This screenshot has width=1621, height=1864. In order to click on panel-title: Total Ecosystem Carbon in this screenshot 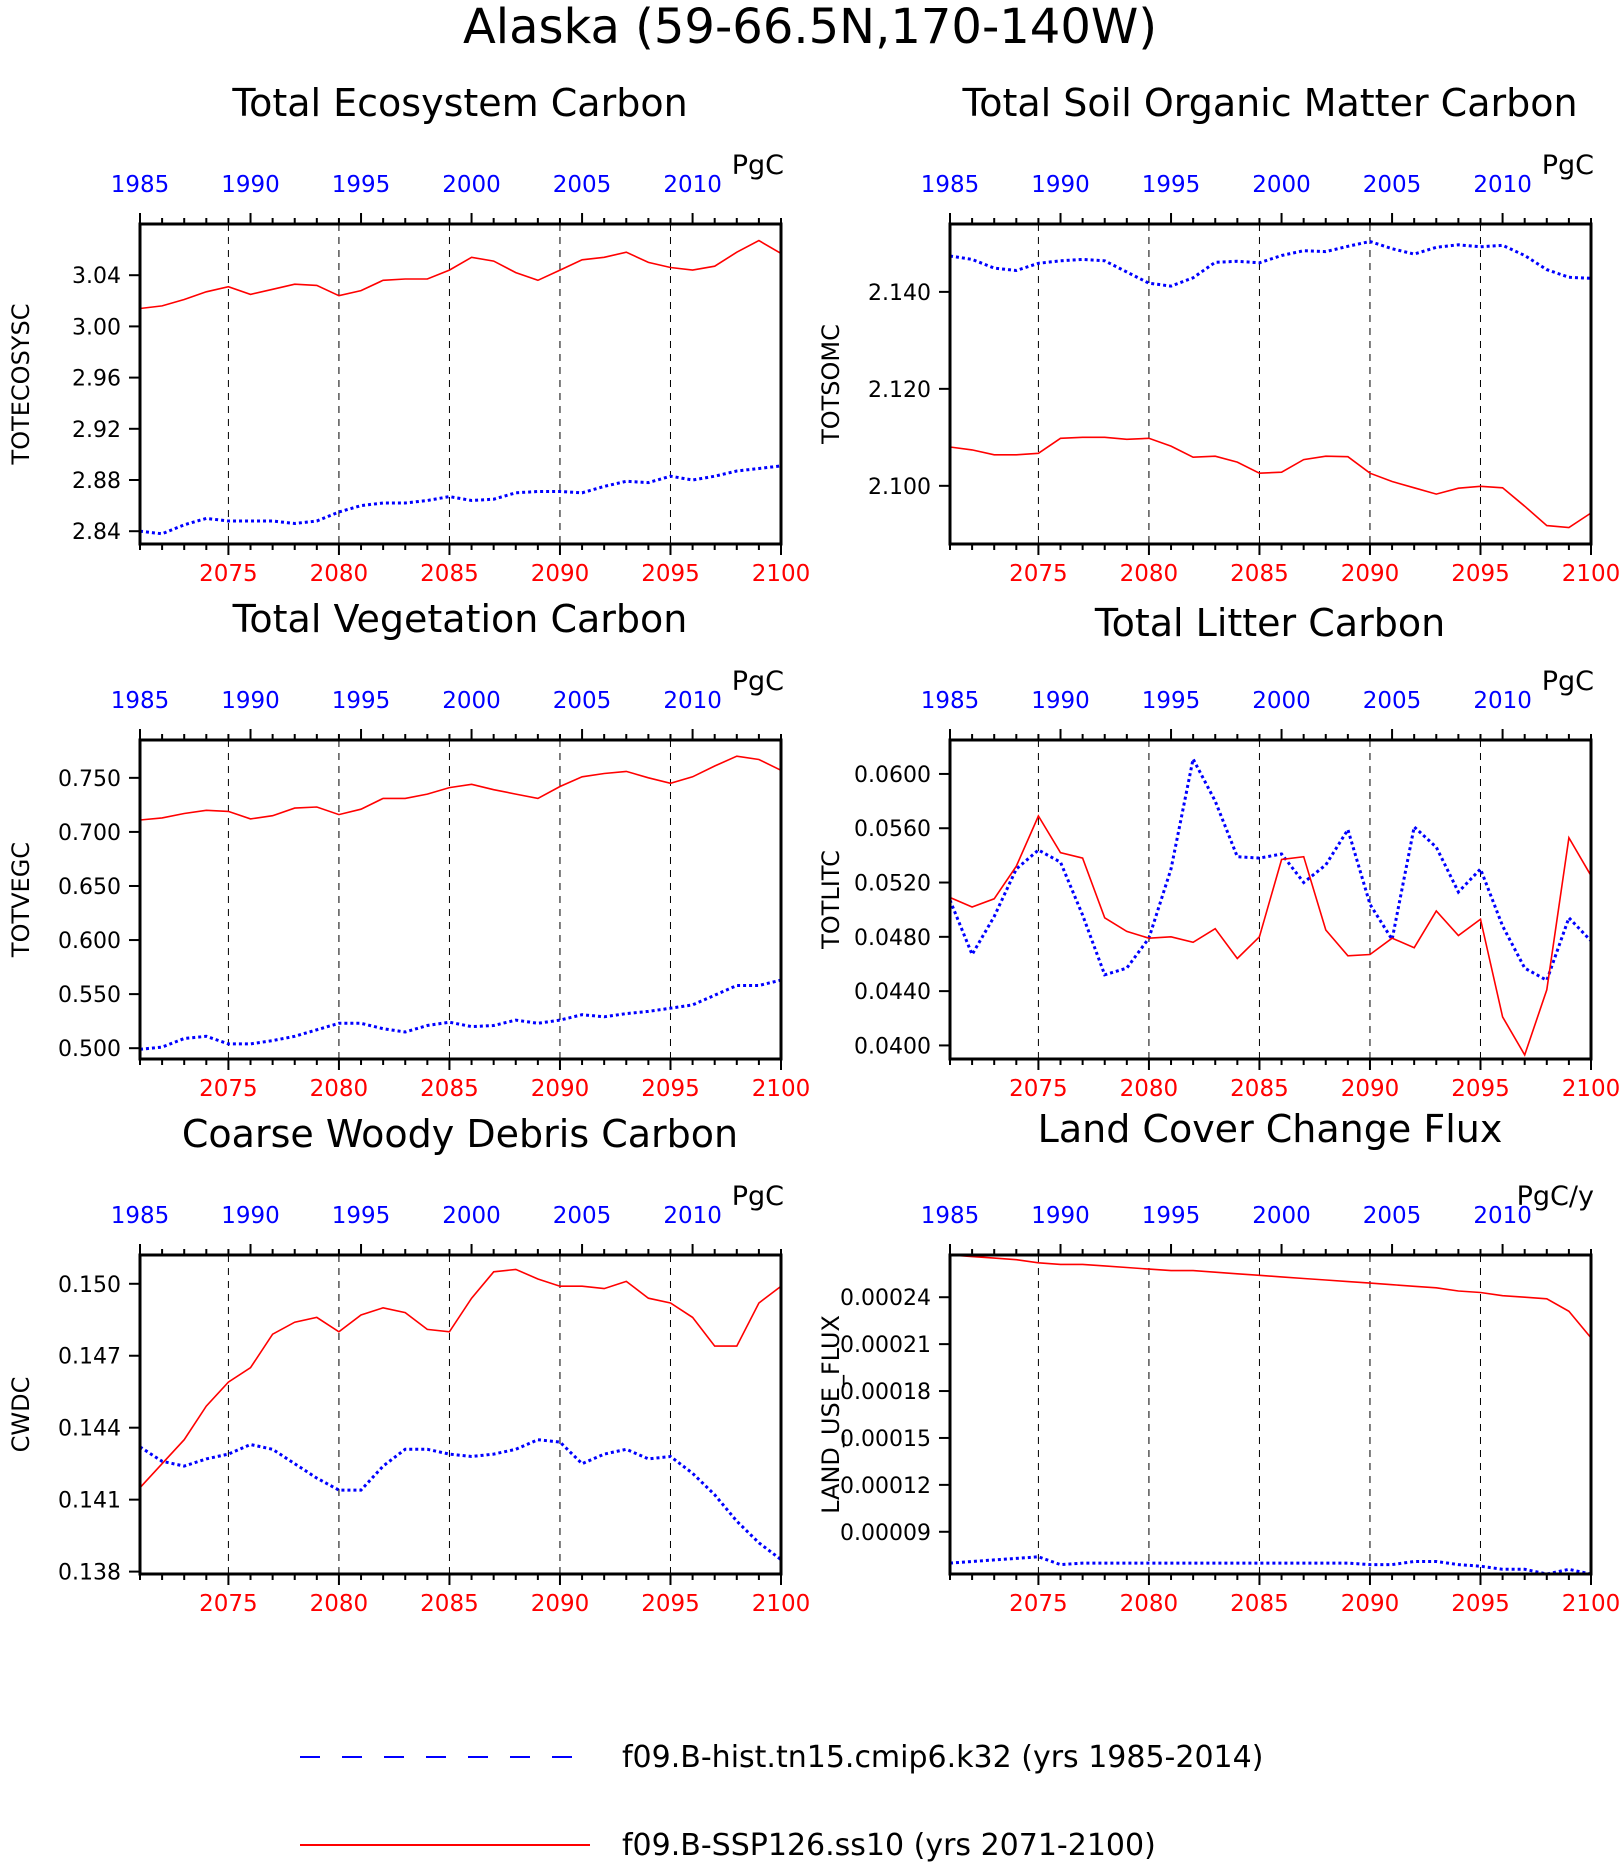, I will do `click(459, 103)`.